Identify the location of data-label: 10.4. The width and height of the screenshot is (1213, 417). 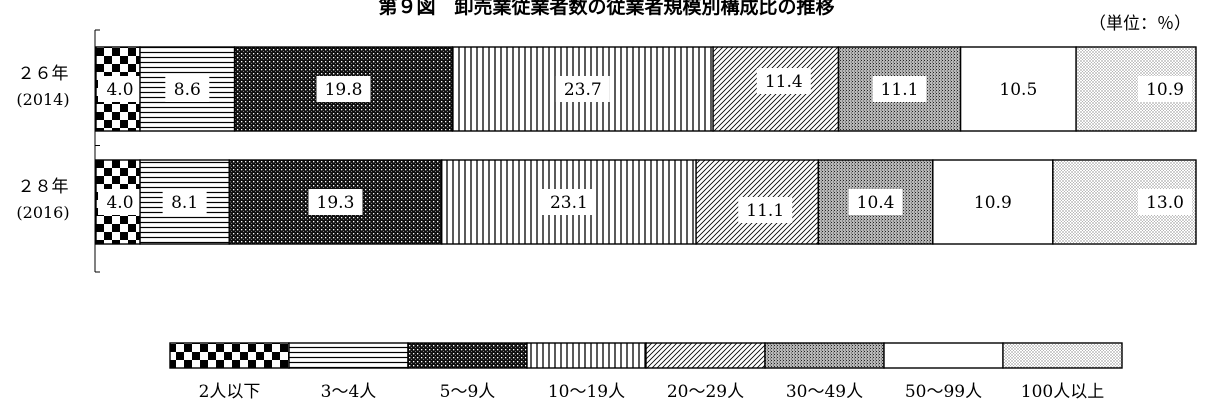
(876, 203).